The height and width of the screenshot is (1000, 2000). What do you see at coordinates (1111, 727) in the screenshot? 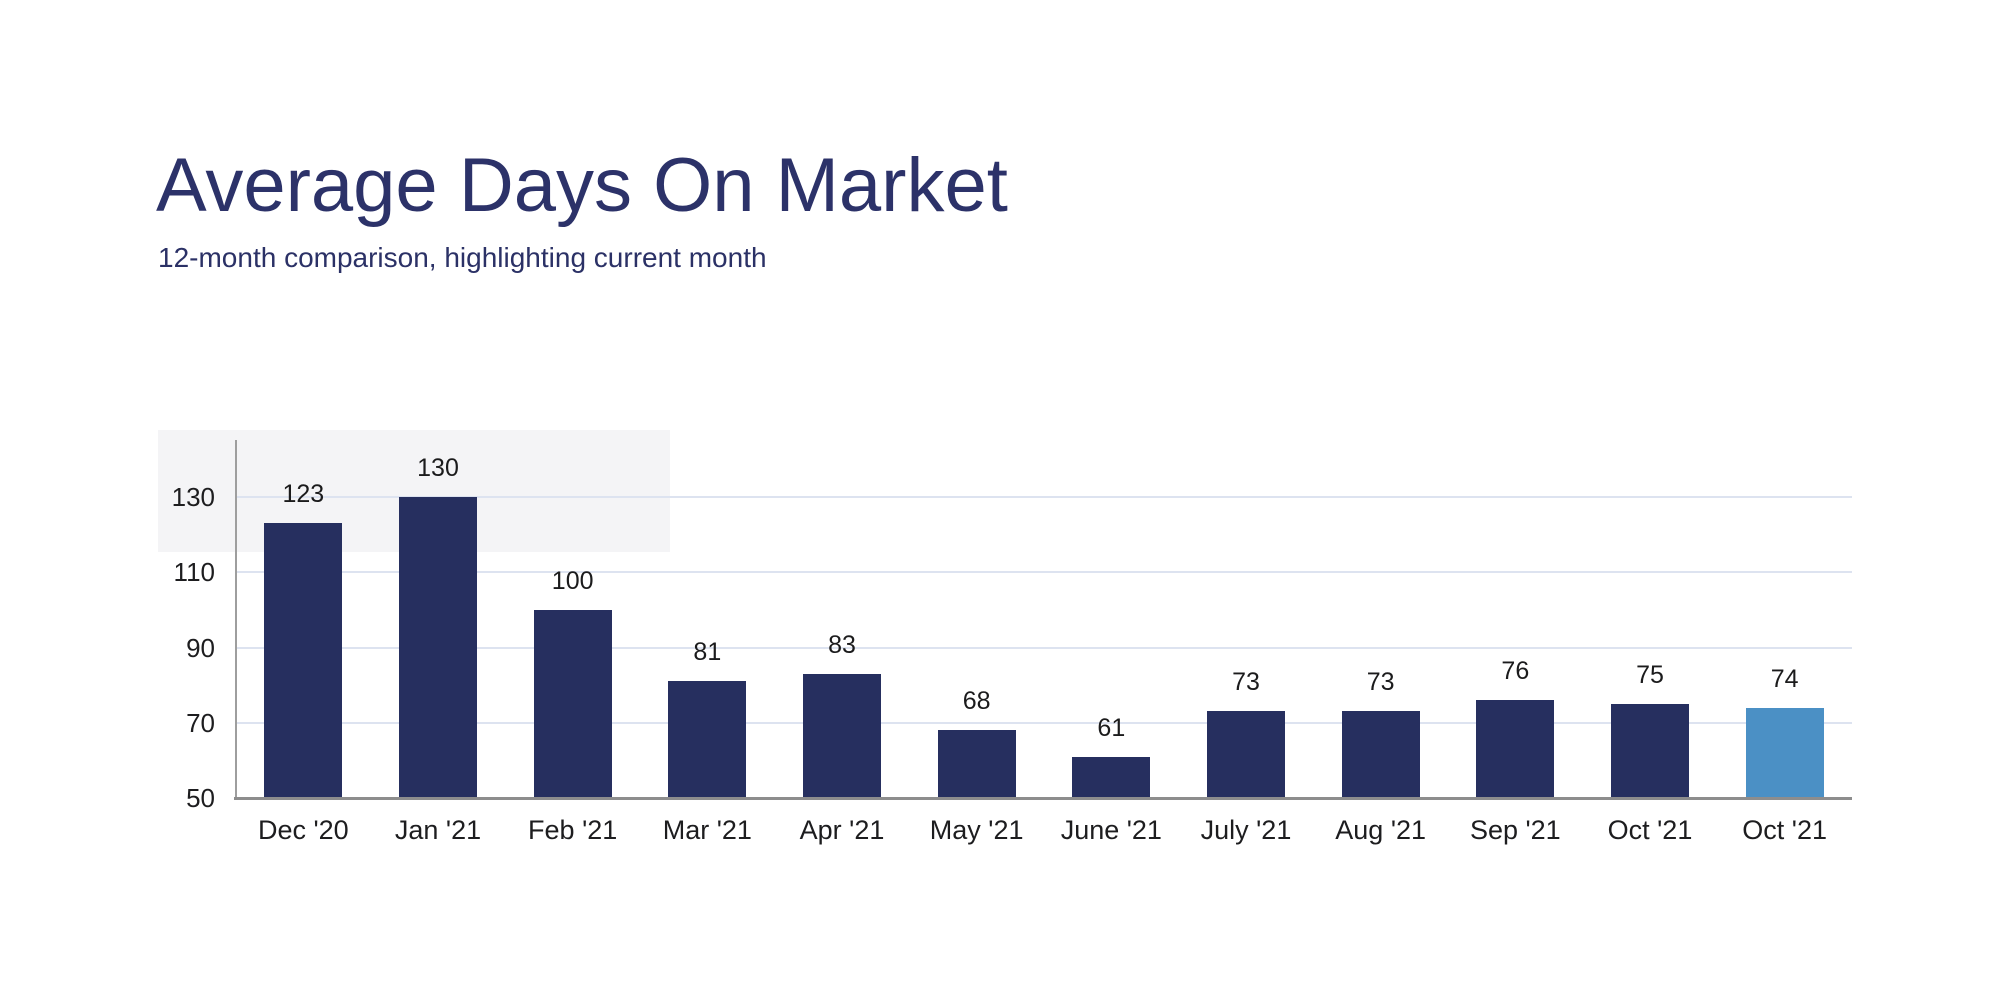
I see `bar-value-label: 61` at bounding box center [1111, 727].